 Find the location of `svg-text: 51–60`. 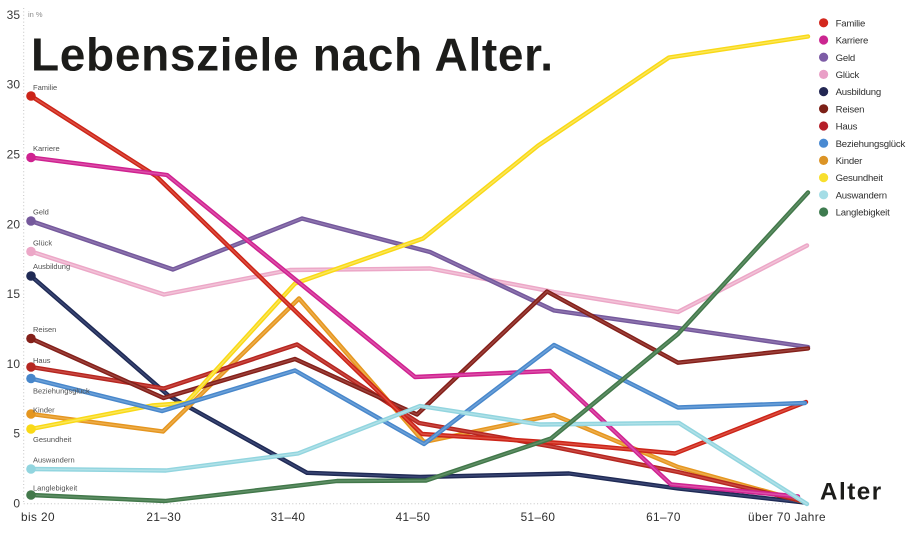

svg-text: 51–60 is located at coordinates (538, 517).